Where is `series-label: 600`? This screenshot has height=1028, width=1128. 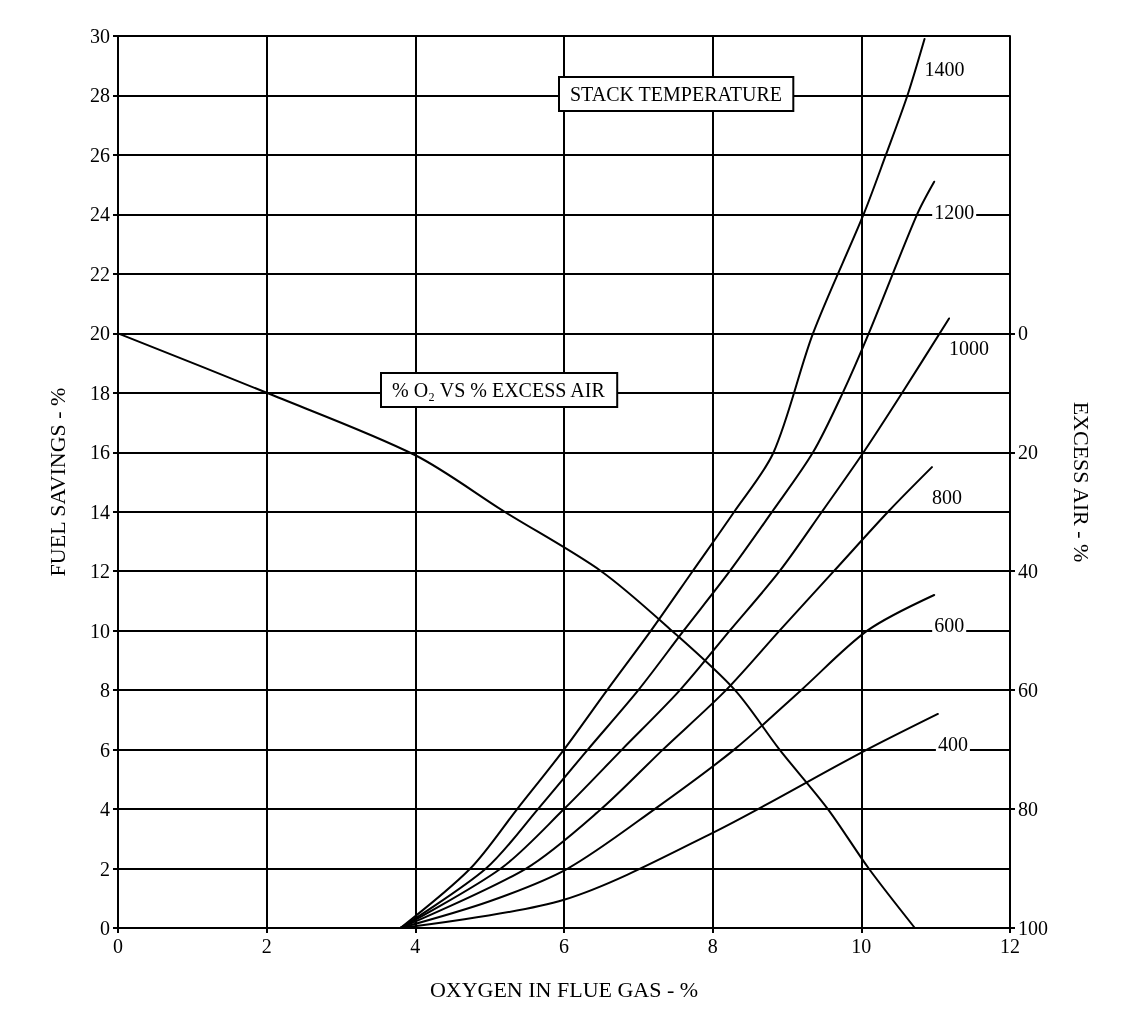 series-label: 600 is located at coordinates (949, 624).